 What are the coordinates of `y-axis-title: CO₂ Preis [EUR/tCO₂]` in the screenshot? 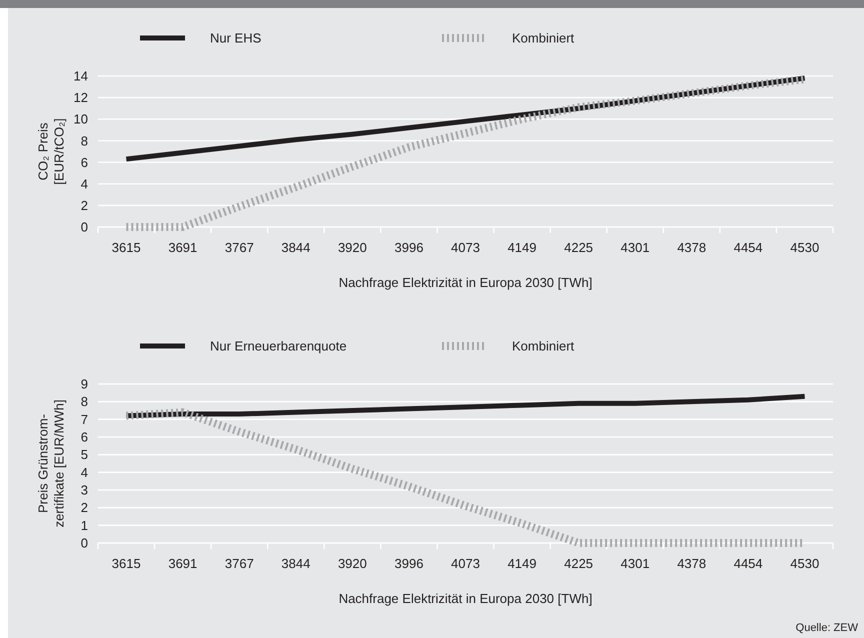 It's located at (51, 151).